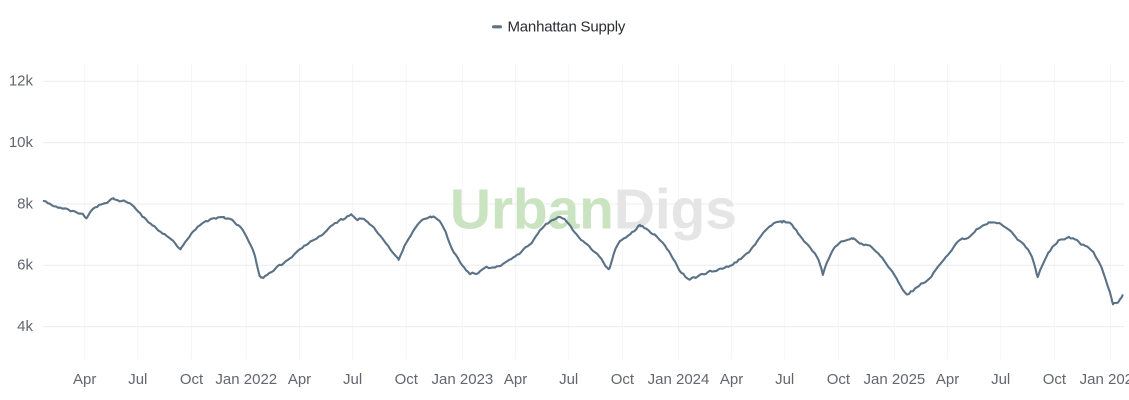 The height and width of the screenshot is (400, 1129). I want to click on svg-text: Jan 2025, so click(895, 379).